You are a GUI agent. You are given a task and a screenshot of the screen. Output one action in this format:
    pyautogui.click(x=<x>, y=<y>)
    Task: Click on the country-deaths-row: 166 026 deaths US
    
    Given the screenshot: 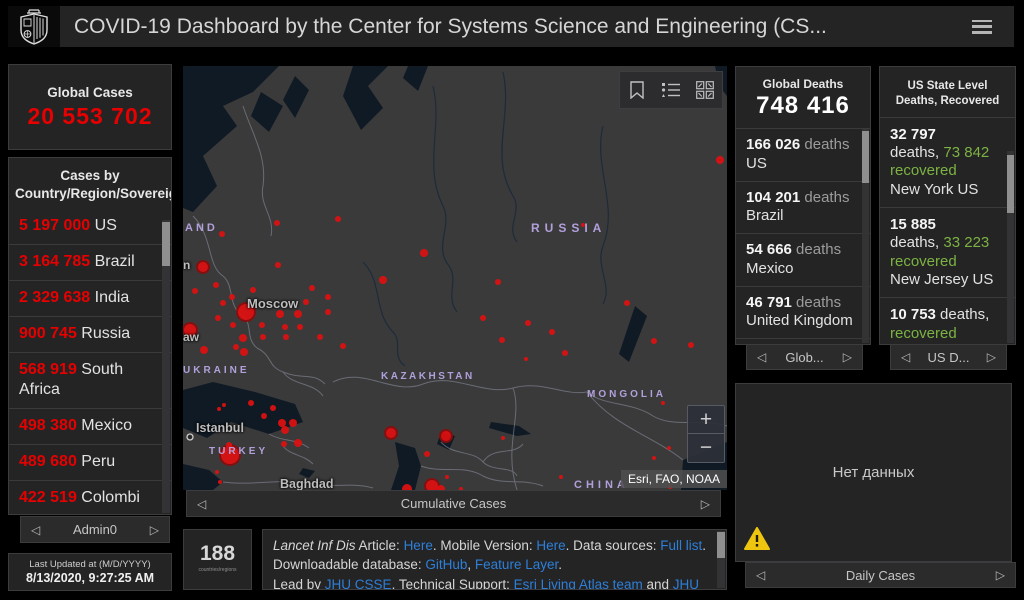 What is the action you would take?
    pyautogui.click(x=803, y=154)
    